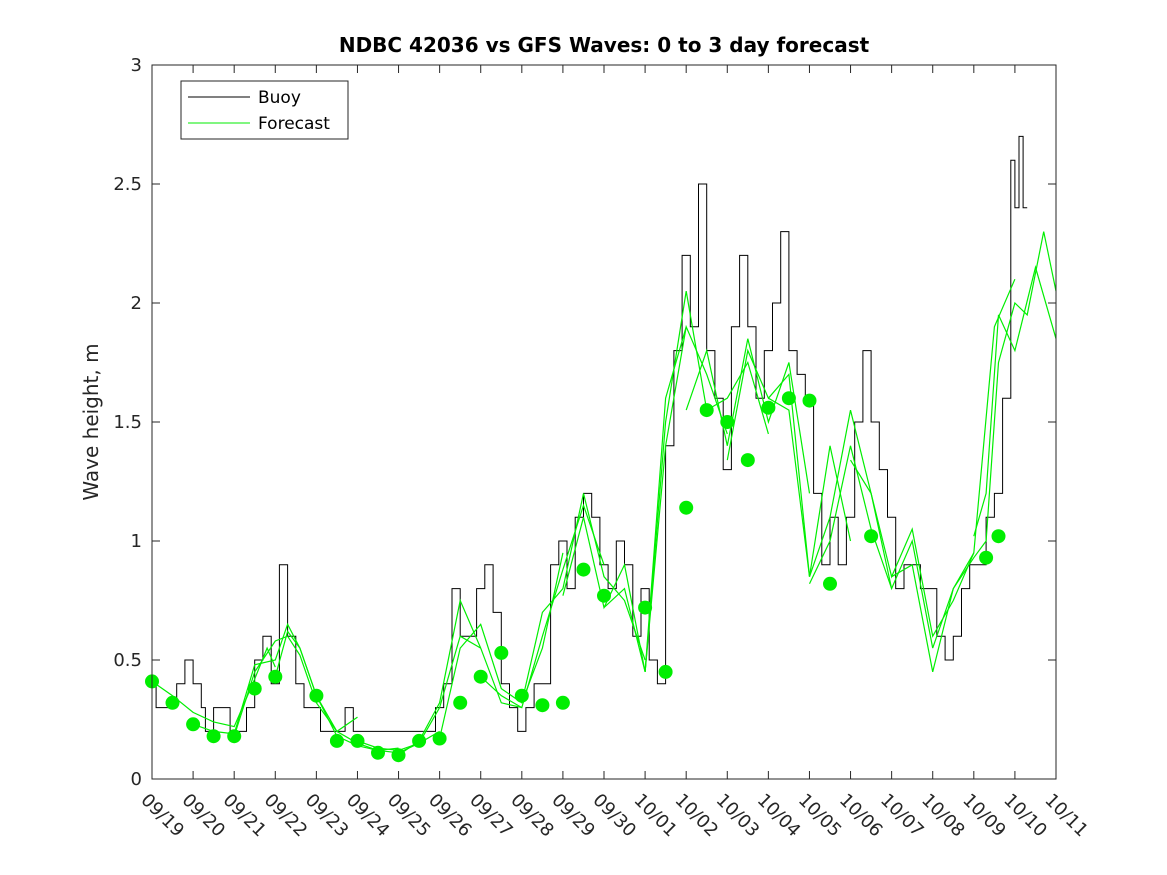 The height and width of the screenshot is (875, 1167). I want to click on legend-box, so click(264, 110).